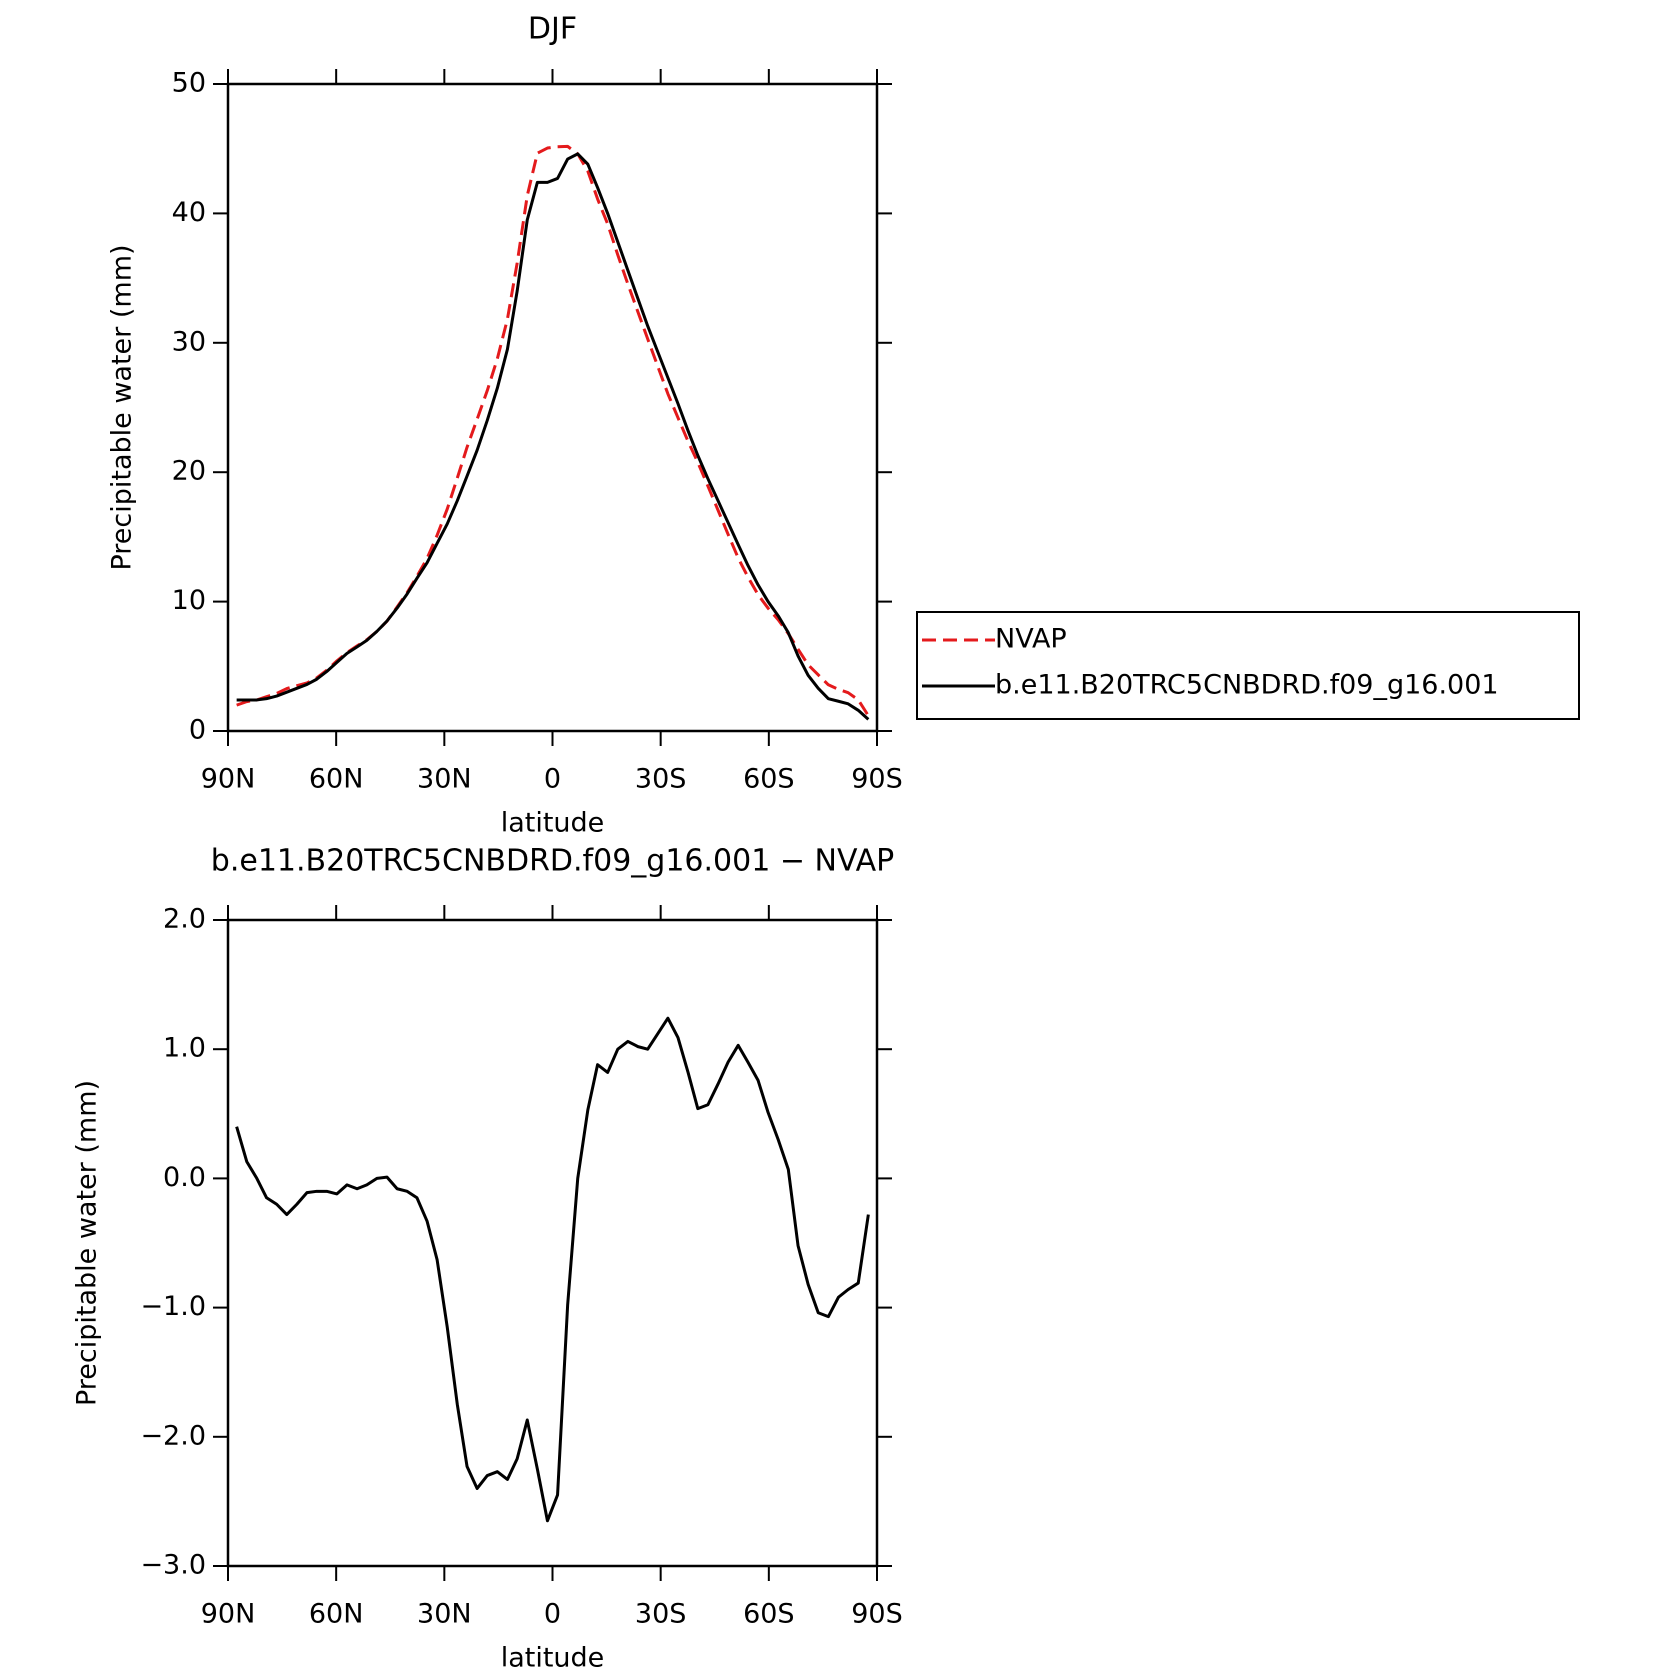  What do you see at coordinates (1031, 639) in the screenshot?
I see `legend-label: NVAP` at bounding box center [1031, 639].